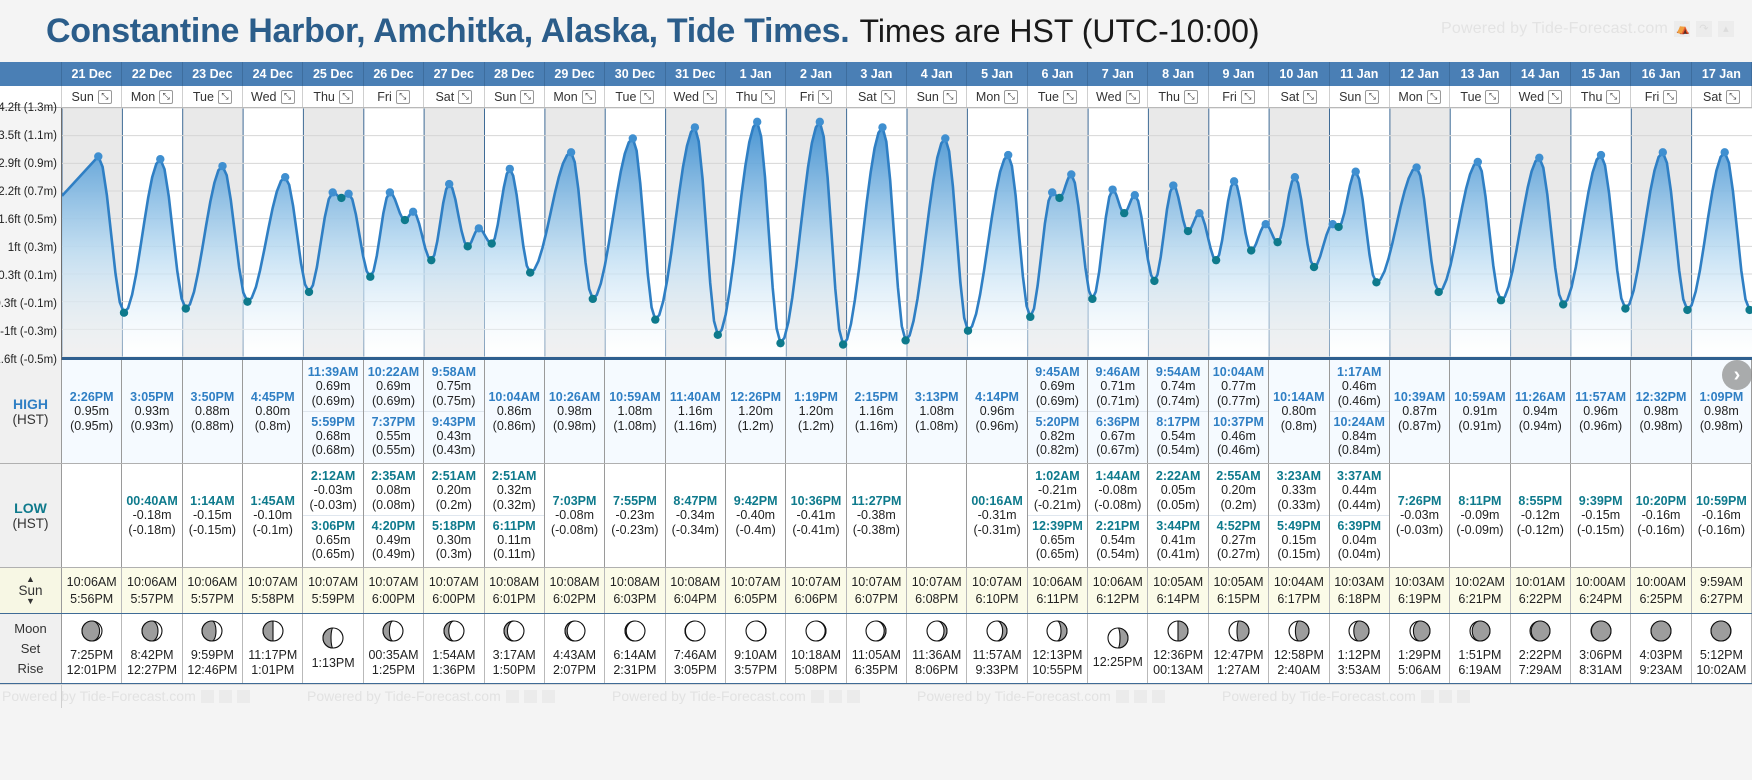  Describe the element at coordinates (997, 515) in the screenshot. I see `low-tide-cell: 00:16AM -0.31m (-0.31m)` at that location.